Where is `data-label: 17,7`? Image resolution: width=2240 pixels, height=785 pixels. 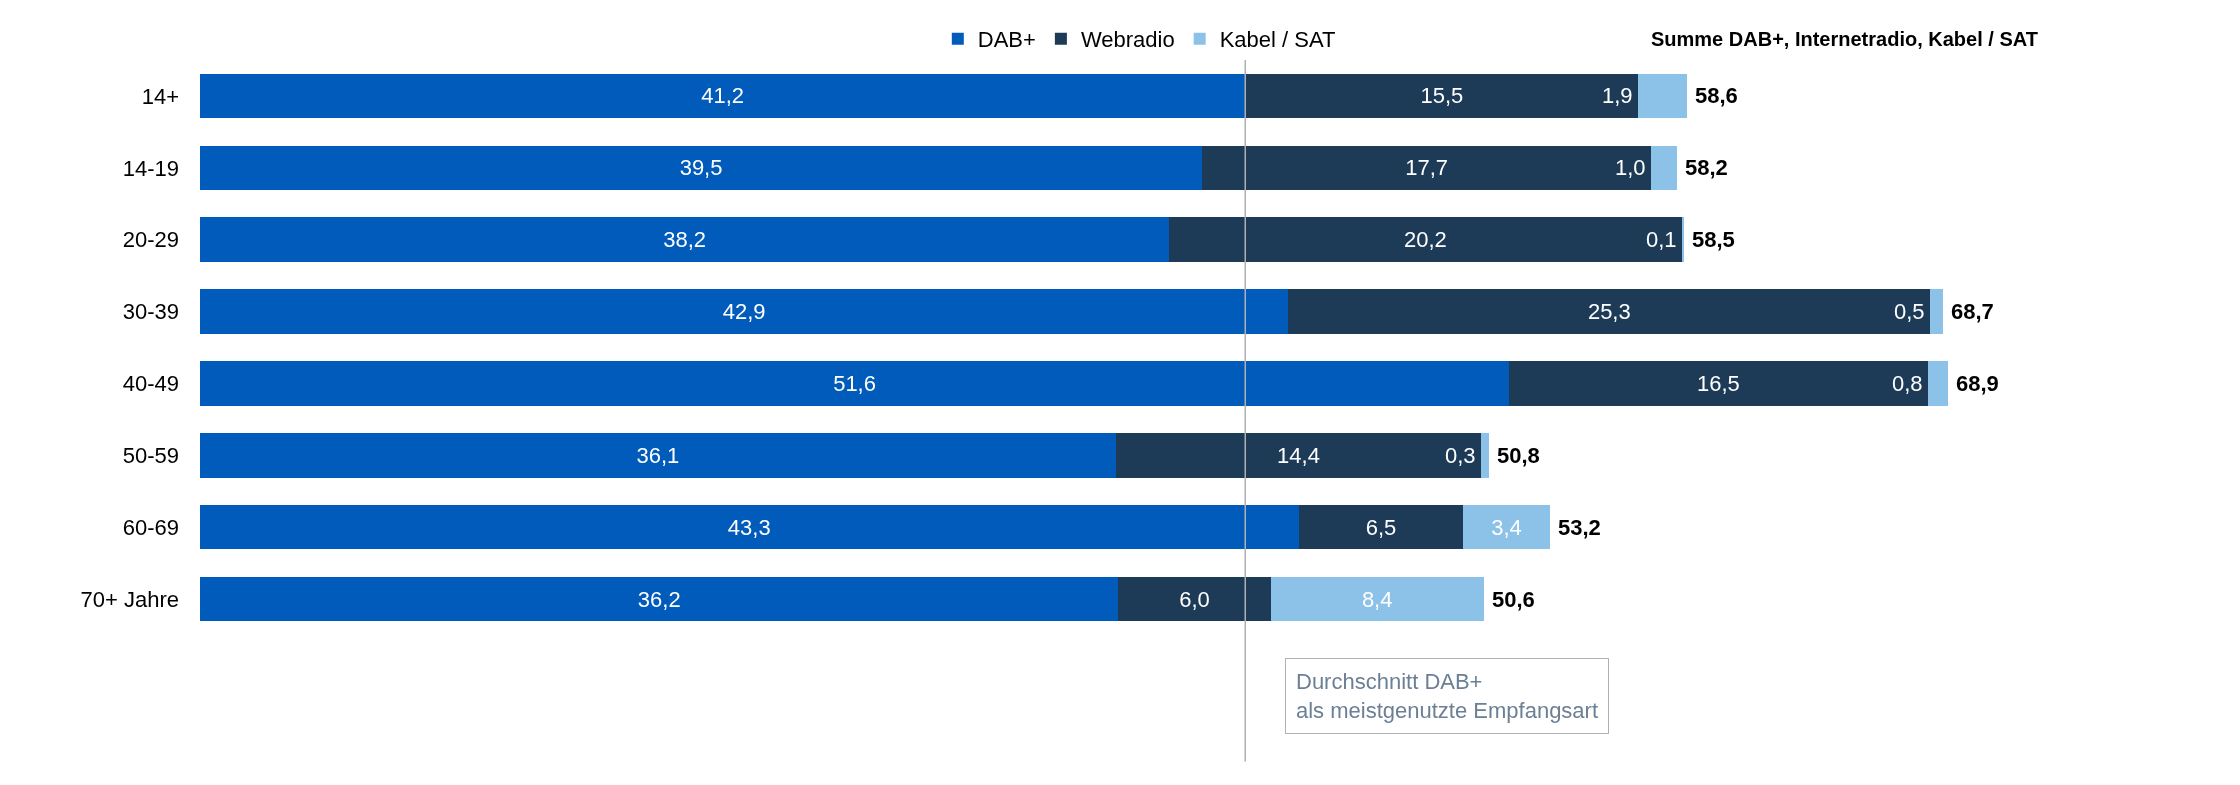
data-label: 17,7 is located at coordinates (1427, 168).